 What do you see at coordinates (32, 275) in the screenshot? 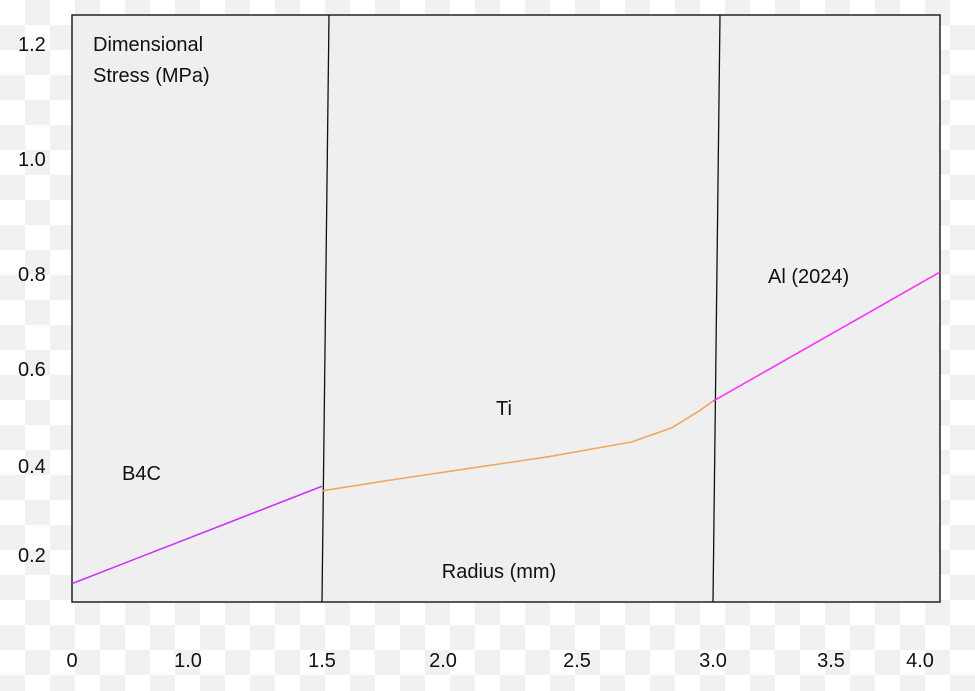
I see `y-tick-label: 0.8` at bounding box center [32, 275].